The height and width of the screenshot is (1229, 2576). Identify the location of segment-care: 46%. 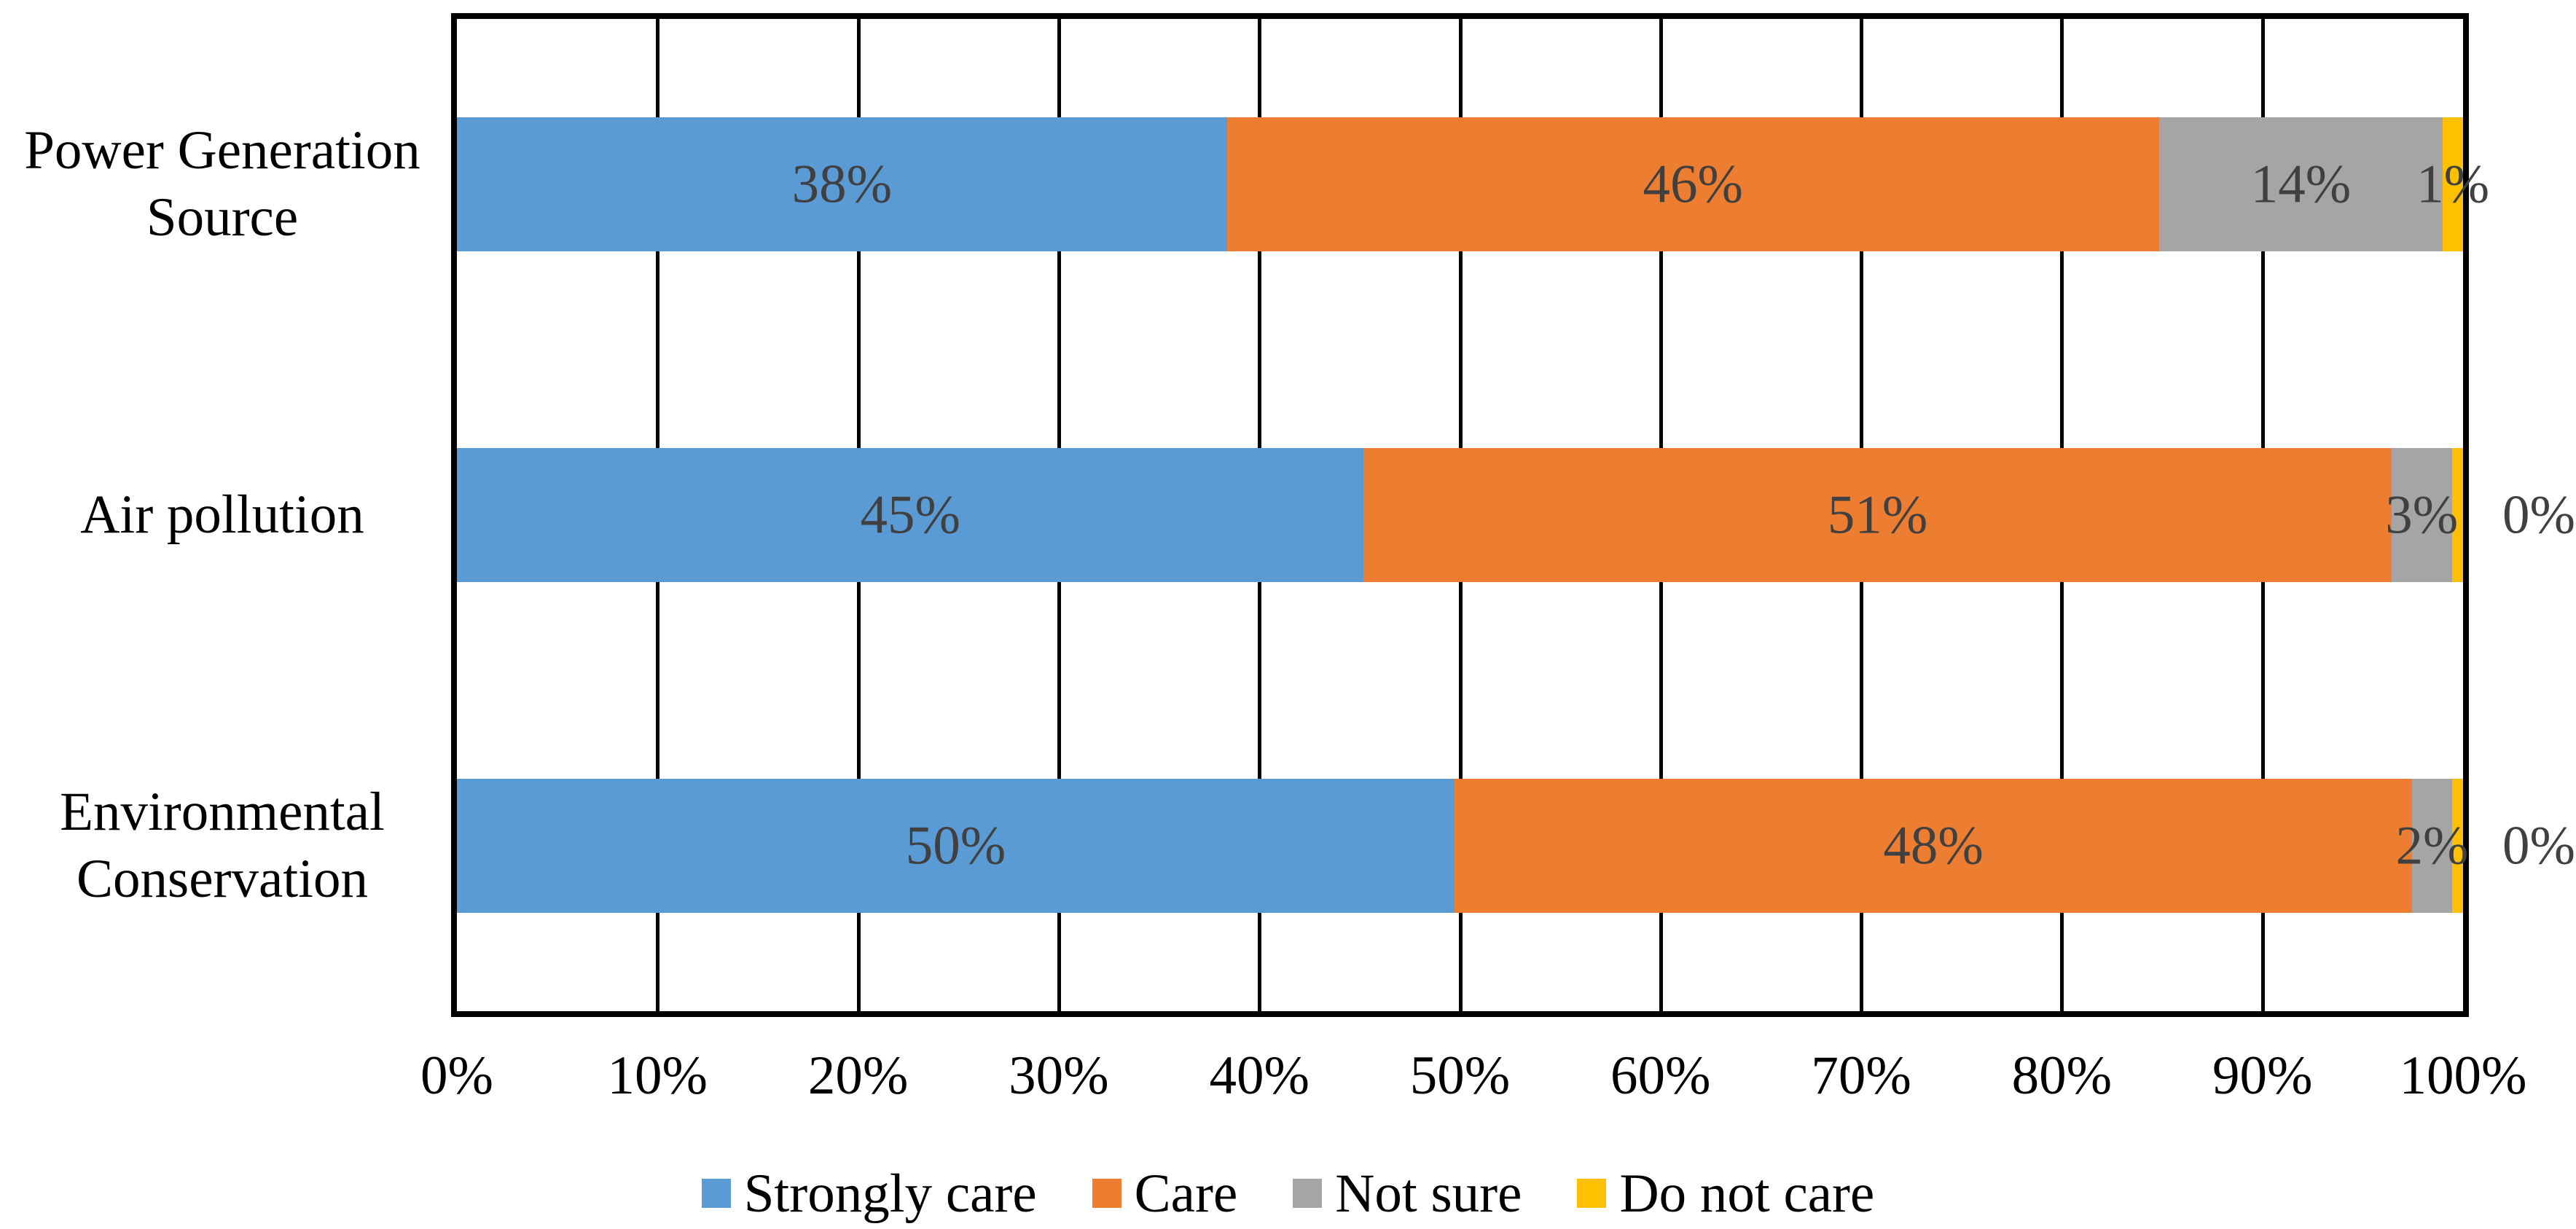
(1692, 184).